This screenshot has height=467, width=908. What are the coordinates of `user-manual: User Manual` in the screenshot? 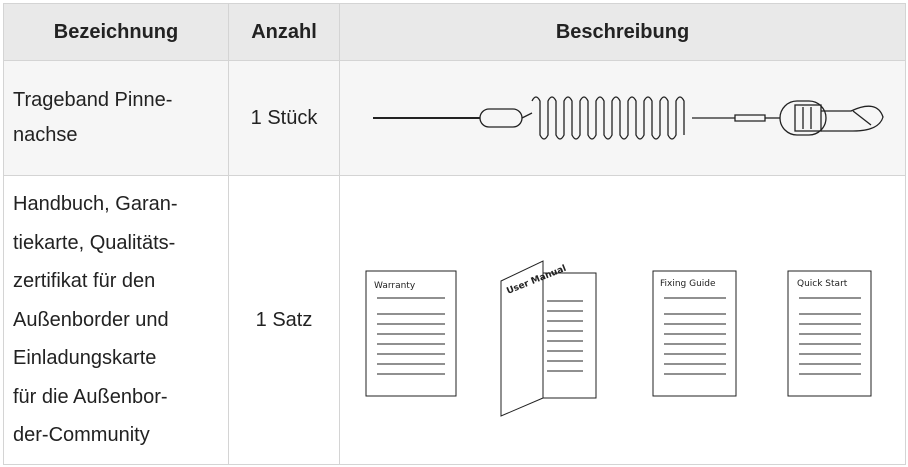 It's located at (548, 338).